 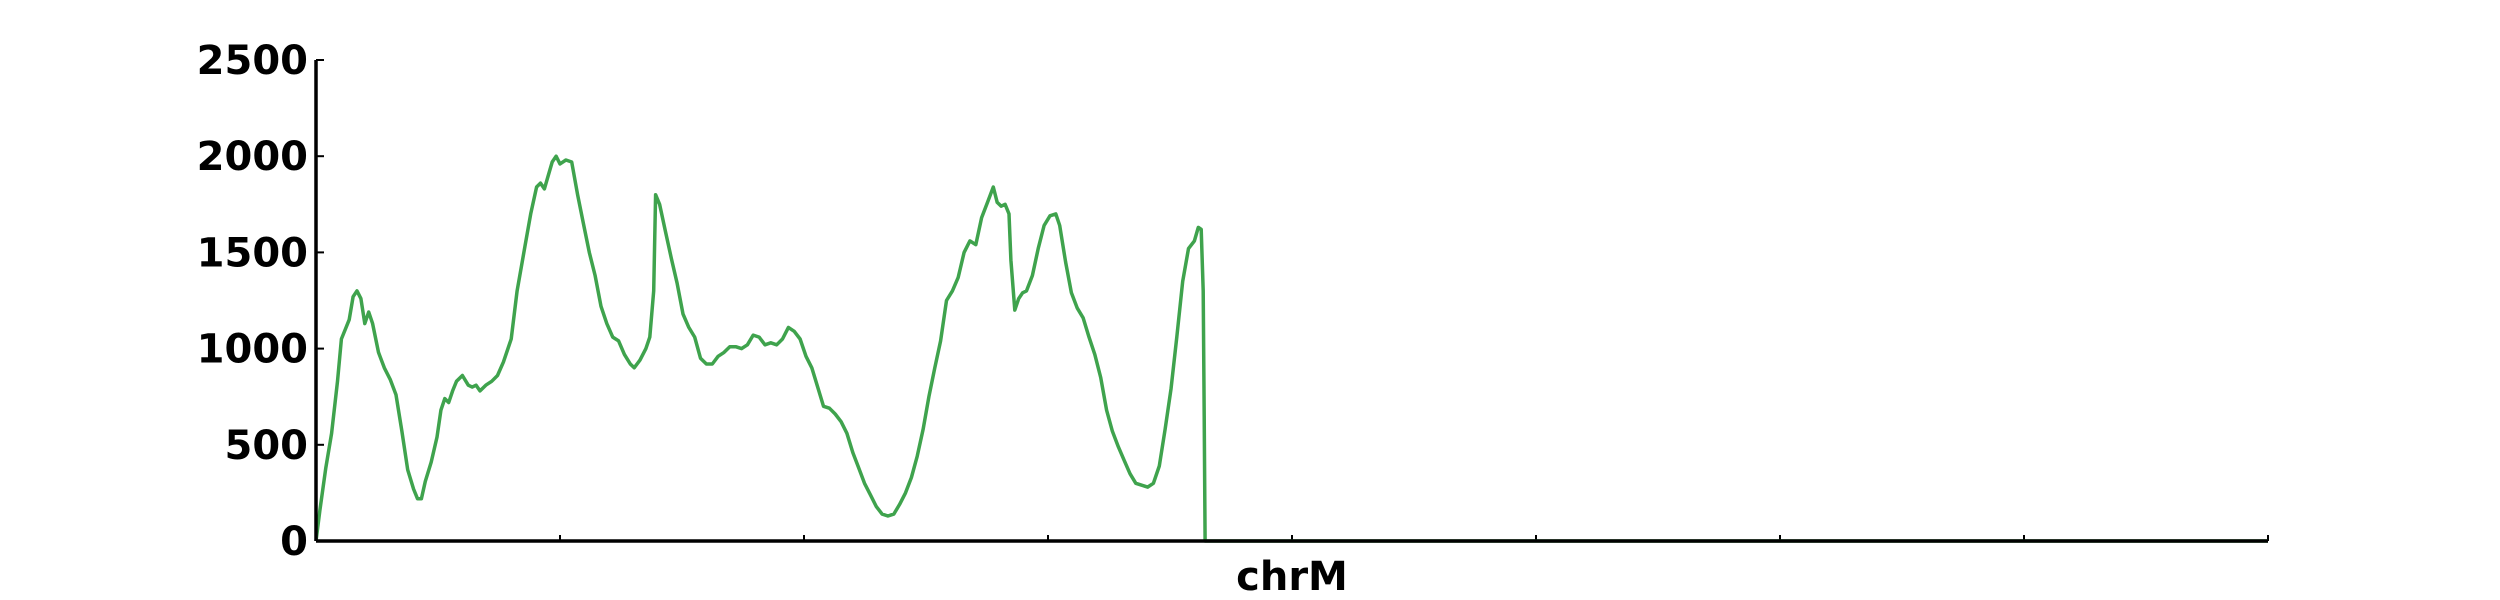 What do you see at coordinates (252, 253) in the screenshot?
I see `y-tick-label: 1500` at bounding box center [252, 253].